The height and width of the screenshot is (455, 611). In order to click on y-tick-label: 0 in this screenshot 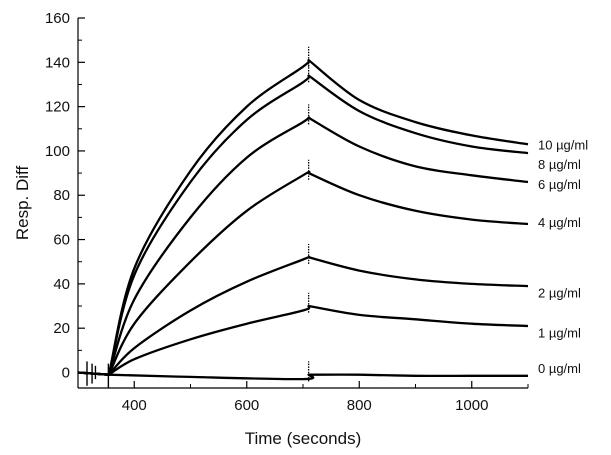, I will do `click(66, 372)`.